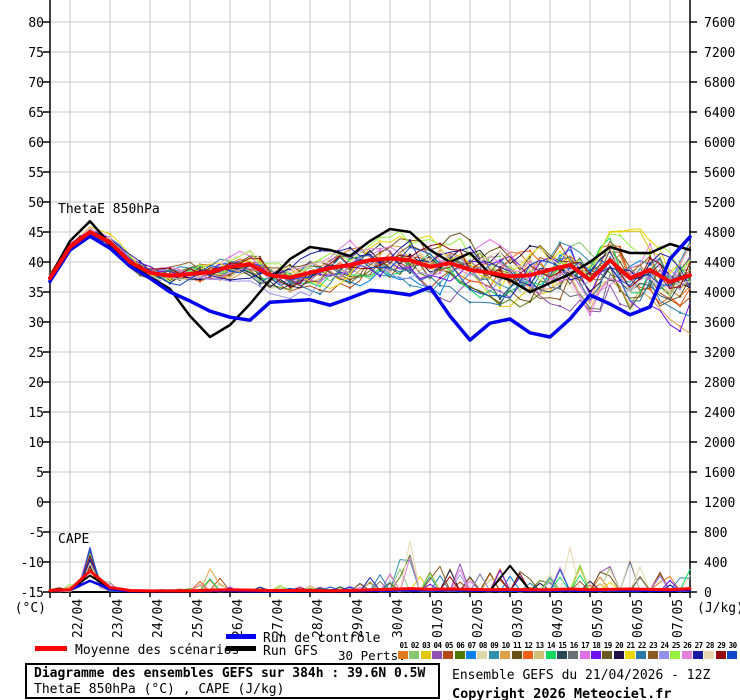 This screenshot has height=700, width=740. I want to click on pert-number: 15, so click(562, 645).